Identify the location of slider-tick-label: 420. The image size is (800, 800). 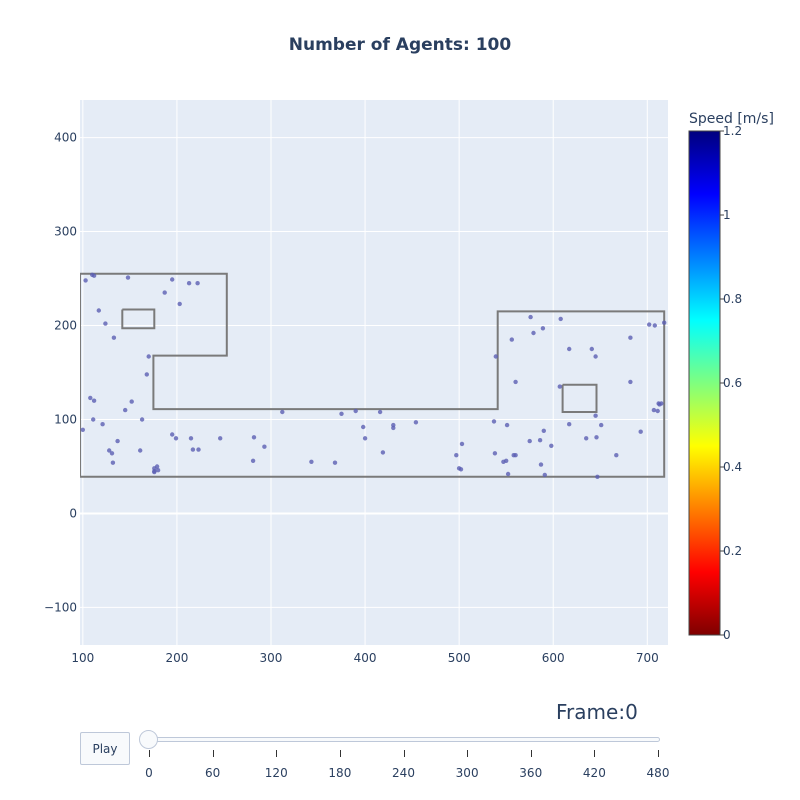
(594, 773).